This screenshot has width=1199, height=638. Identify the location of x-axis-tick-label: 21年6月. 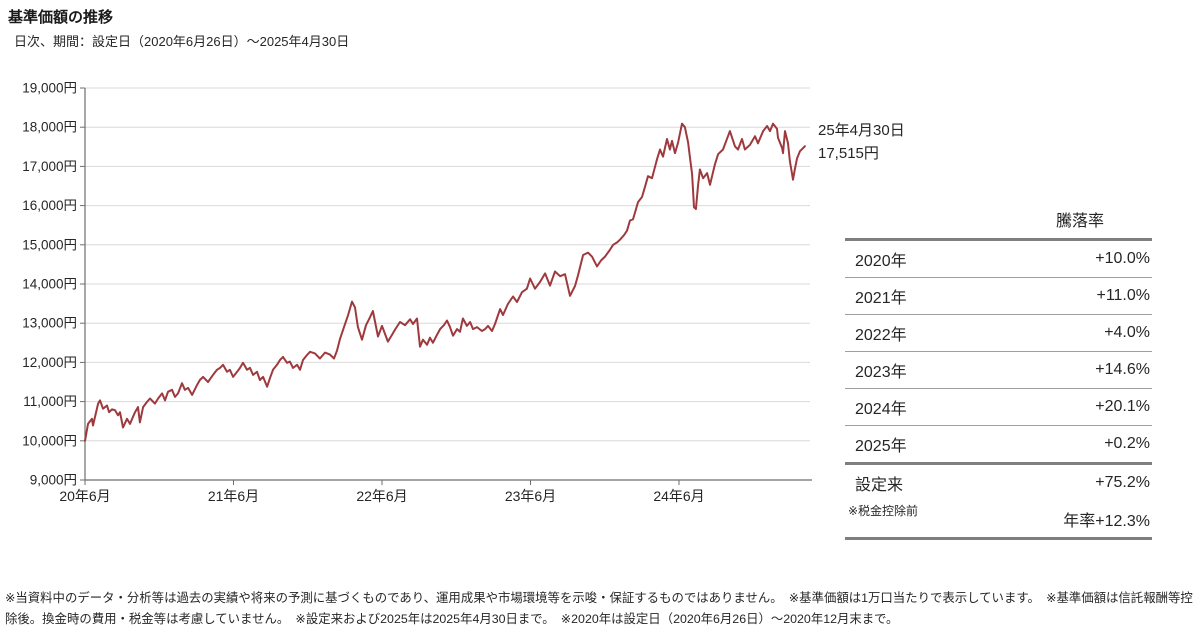
(233, 496).